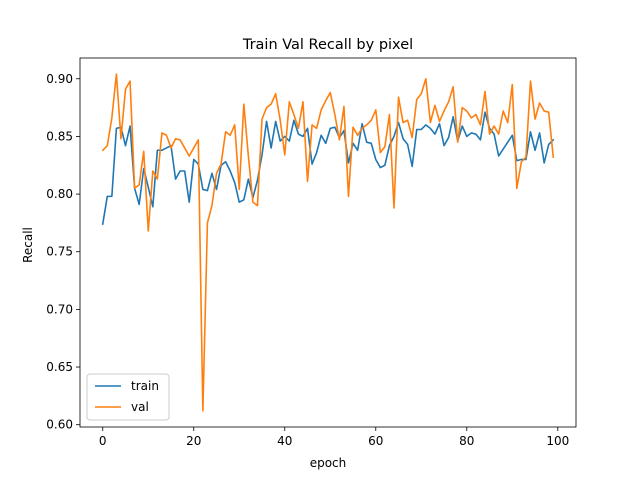 This screenshot has height=480, width=640. I want to click on y-axis-title: Recall, so click(28, 245).